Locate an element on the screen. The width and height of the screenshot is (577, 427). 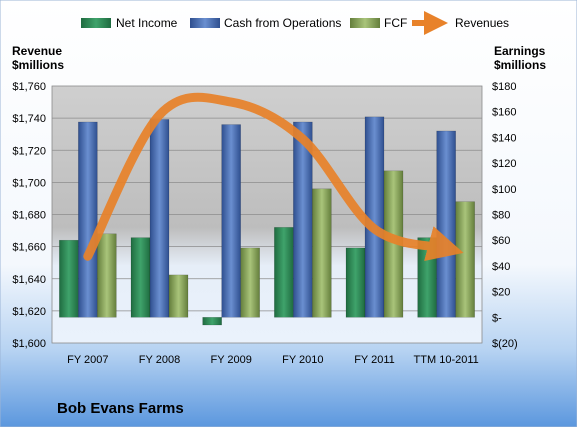
right-axis-tick-label: $20 is located at coordinates (501, 293).